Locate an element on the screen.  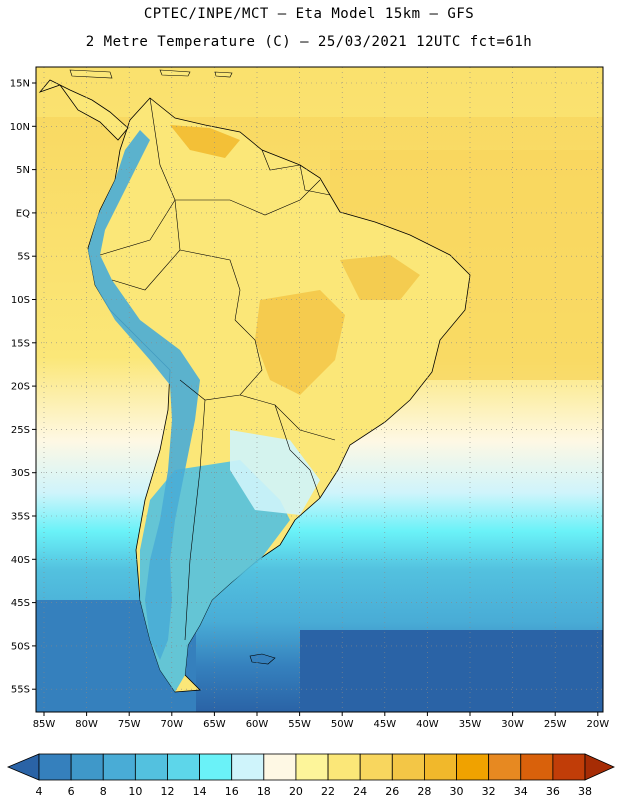
hot-northern-venezuela is located at coordinates (205, 141).